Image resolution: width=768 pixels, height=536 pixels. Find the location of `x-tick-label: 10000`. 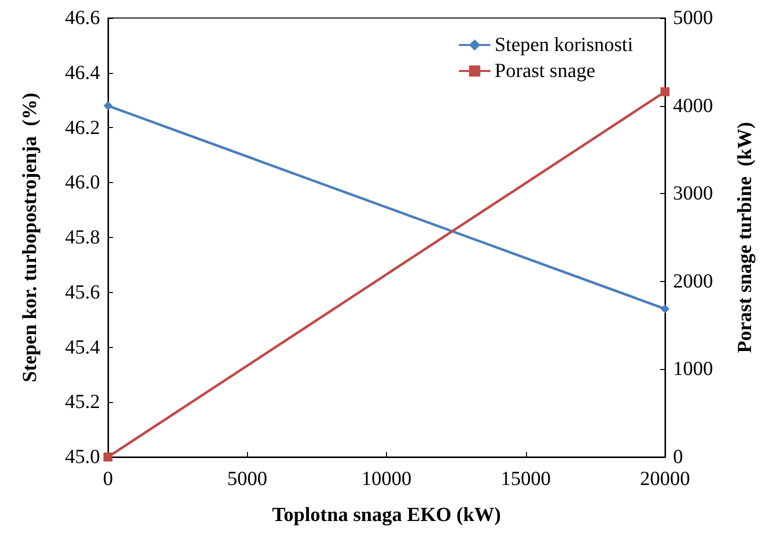

x-tick-label: 10000 is located at coordinates (387, 479).